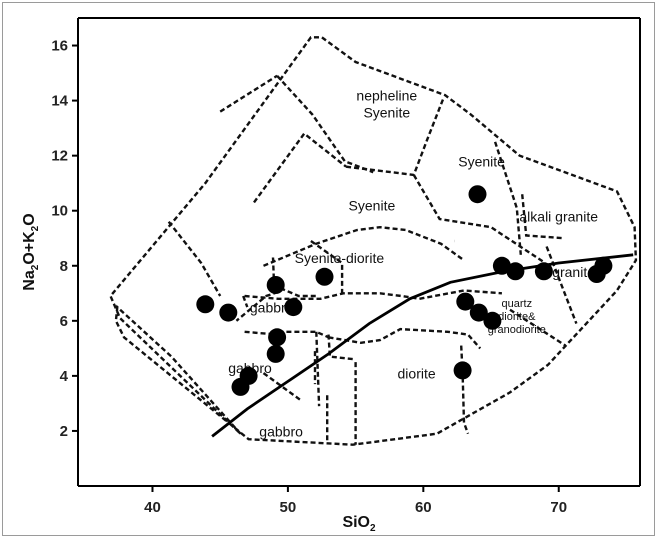  What do you see at coordinates (356, 522) in the screenshot?
I see `x-title-main: SiO` at bounding box center [356, 522].